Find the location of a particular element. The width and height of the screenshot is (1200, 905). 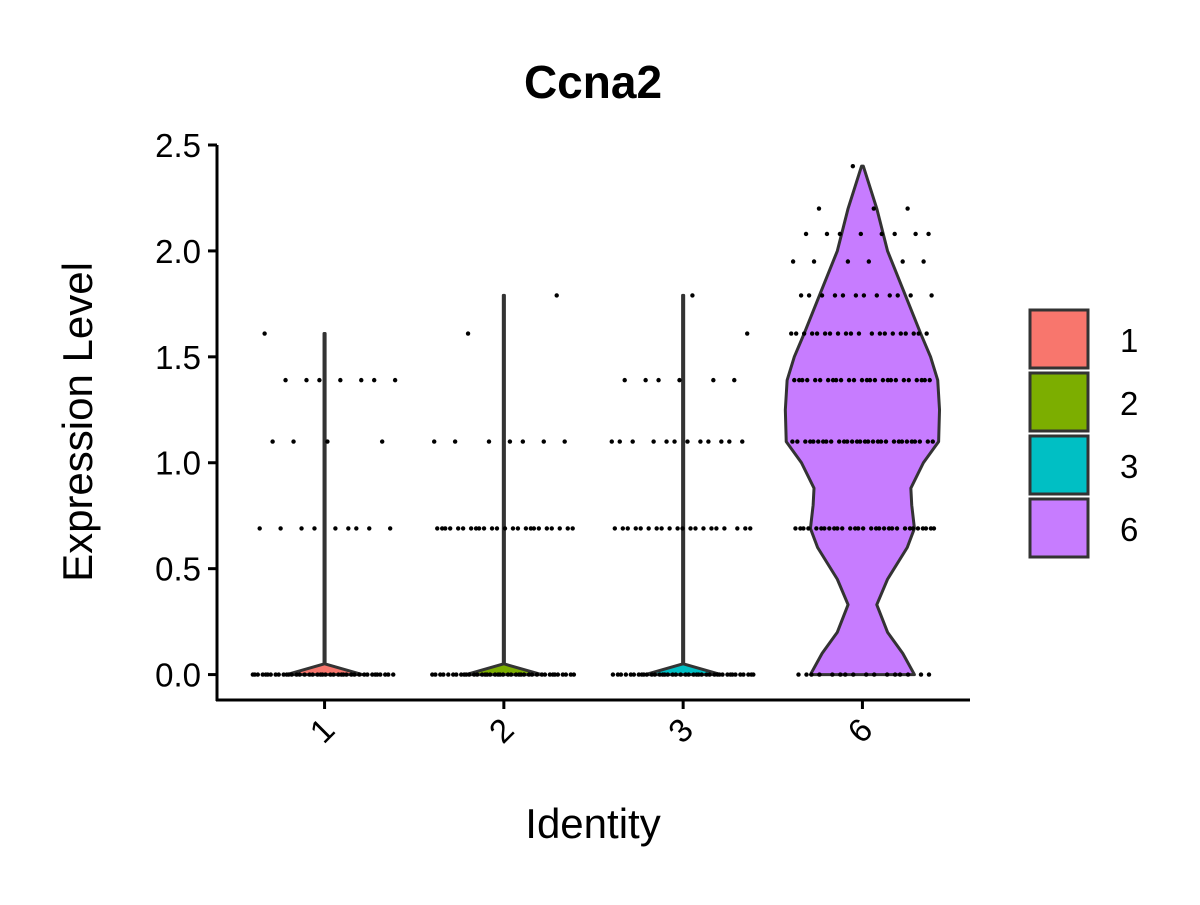

x-axis-title: Identity is located at coordinates (592, 823).